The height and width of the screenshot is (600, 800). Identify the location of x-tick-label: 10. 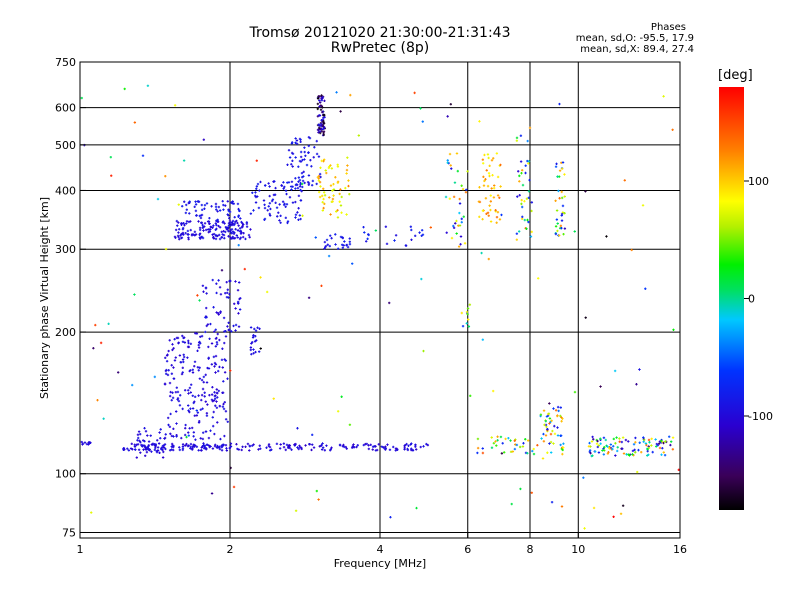
(578, 549).